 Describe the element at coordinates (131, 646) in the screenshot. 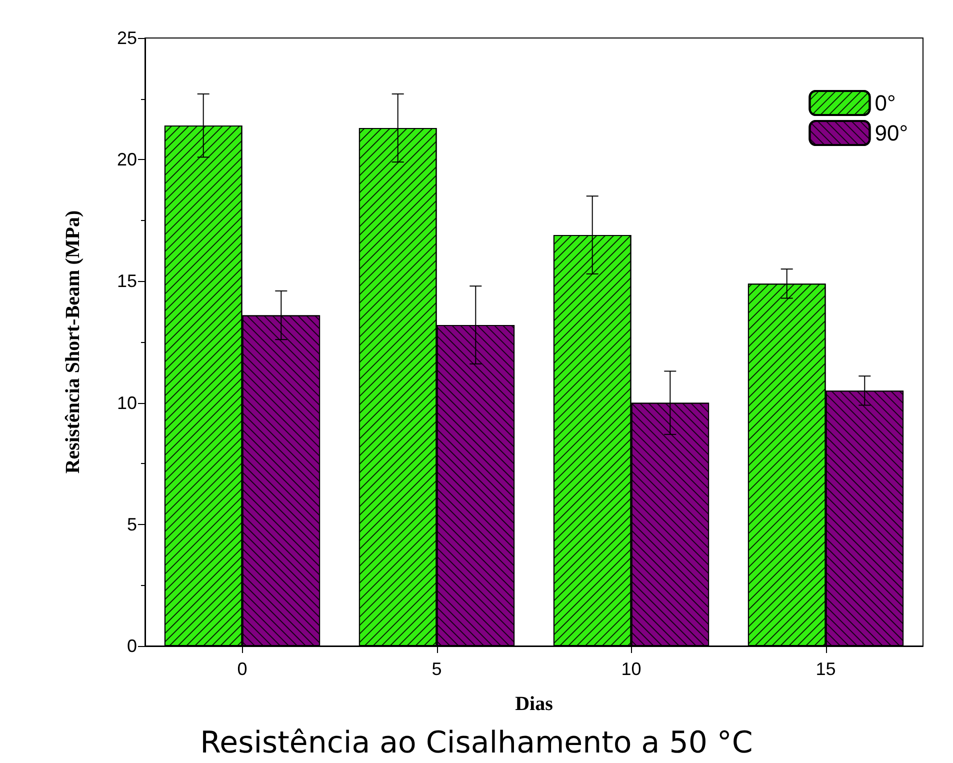

I see `y-tick-label: 0` at that location.